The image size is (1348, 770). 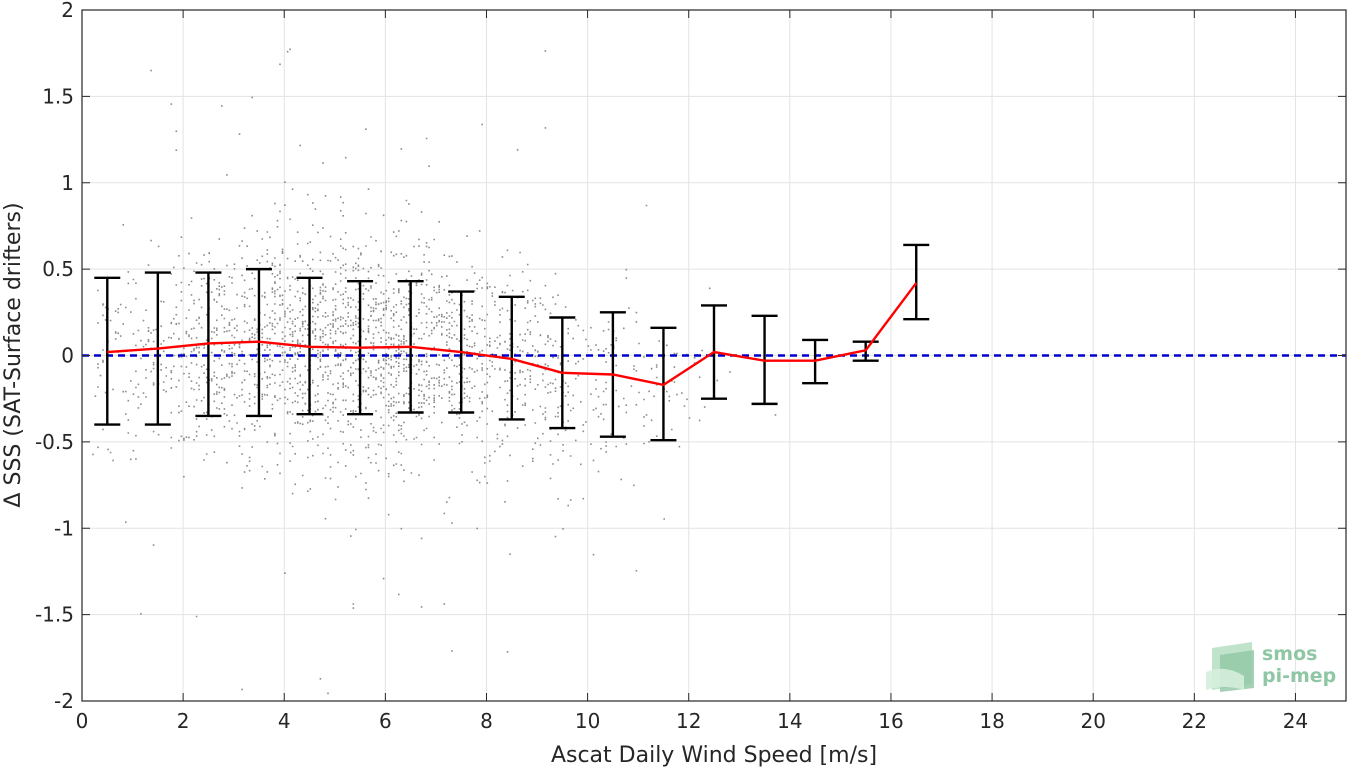 What do you see at coordinates (890, 721) in the screenshot?
I see `x-tick-label: 16` at bounding box center [890, 721].